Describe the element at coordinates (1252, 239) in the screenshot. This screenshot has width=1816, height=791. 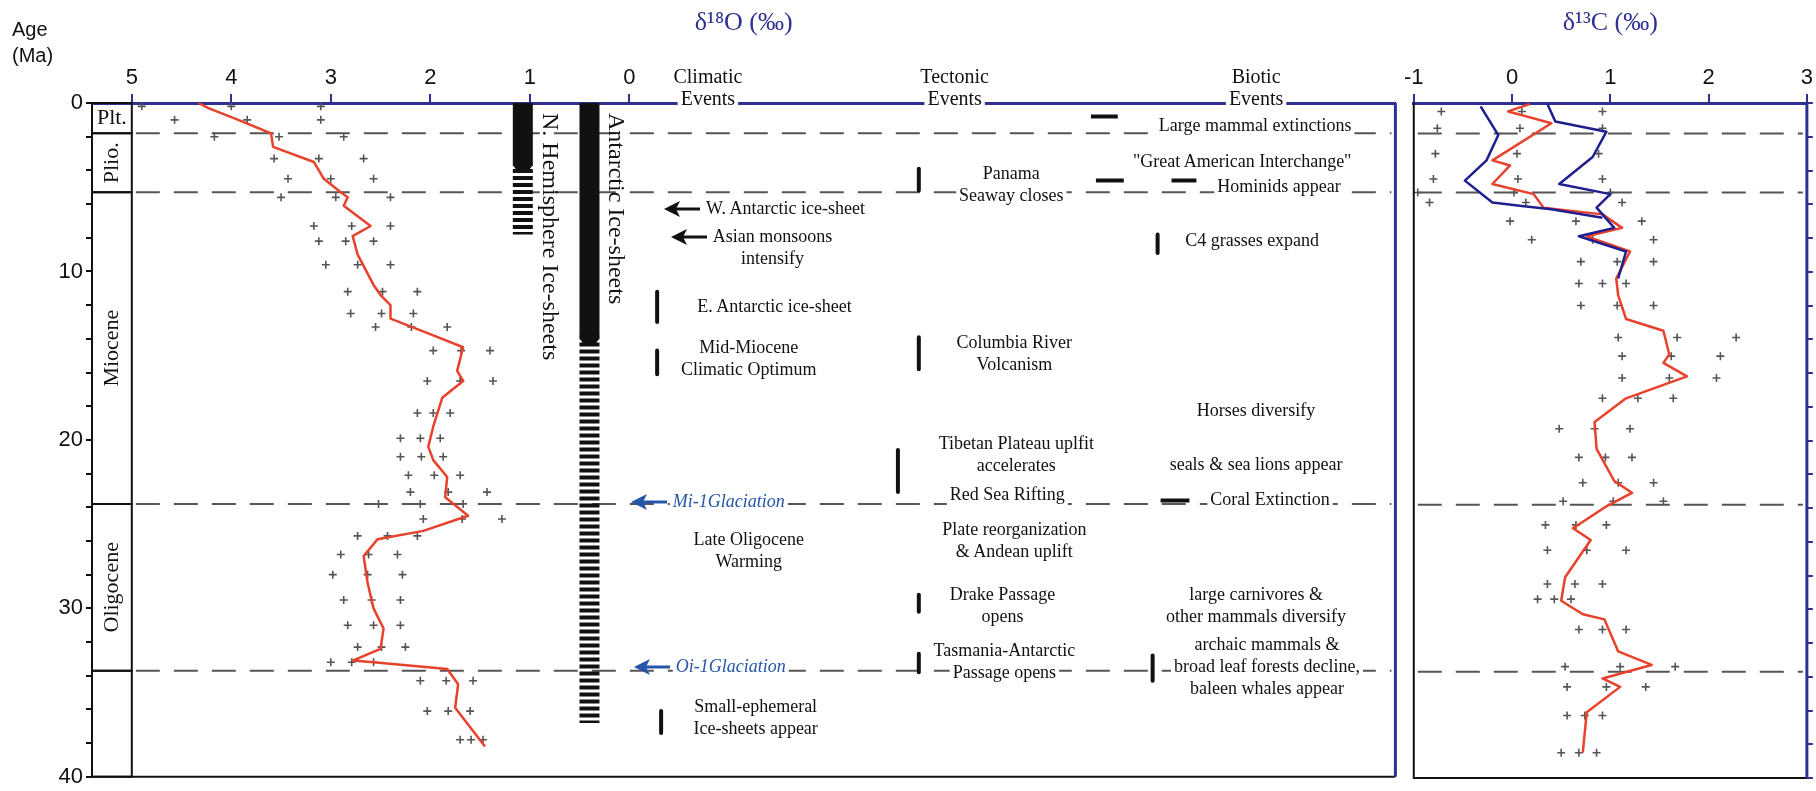
I see `annotation: C4 grasses expand` at that location.